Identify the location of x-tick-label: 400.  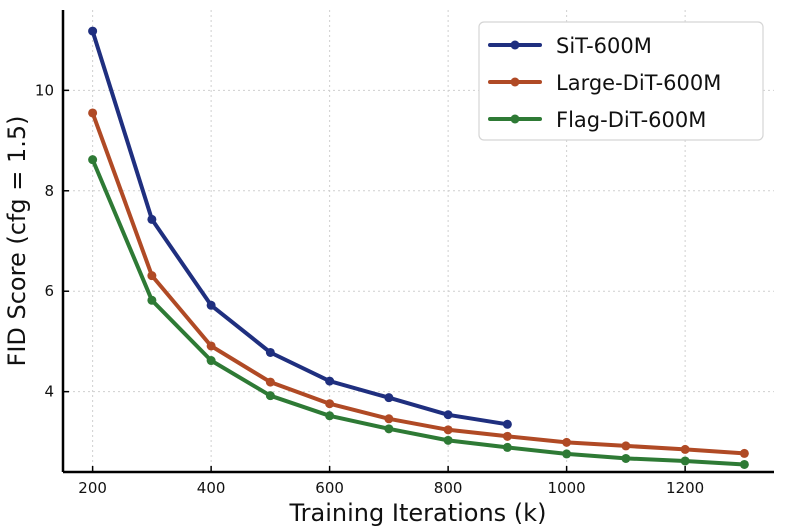
(211, 488).